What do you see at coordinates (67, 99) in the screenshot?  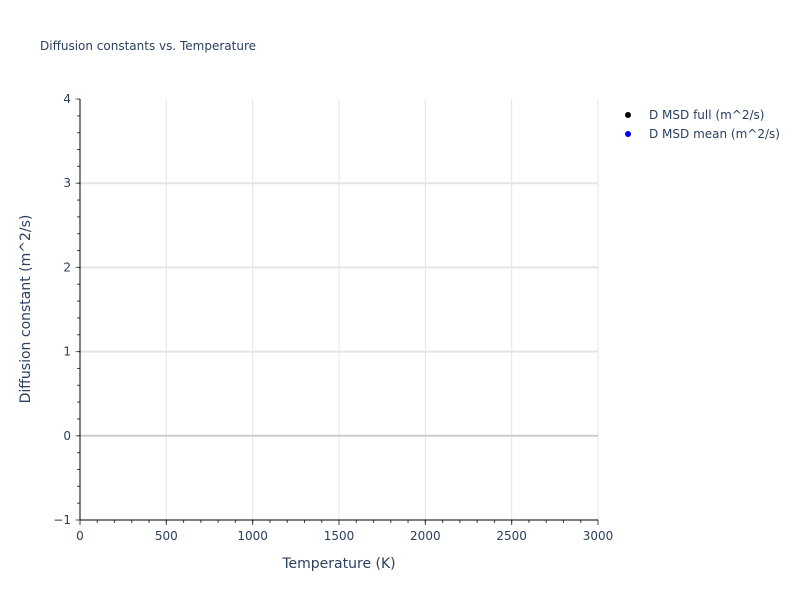 I see `y-tick-label: 4` at bounding box center [67, 99].